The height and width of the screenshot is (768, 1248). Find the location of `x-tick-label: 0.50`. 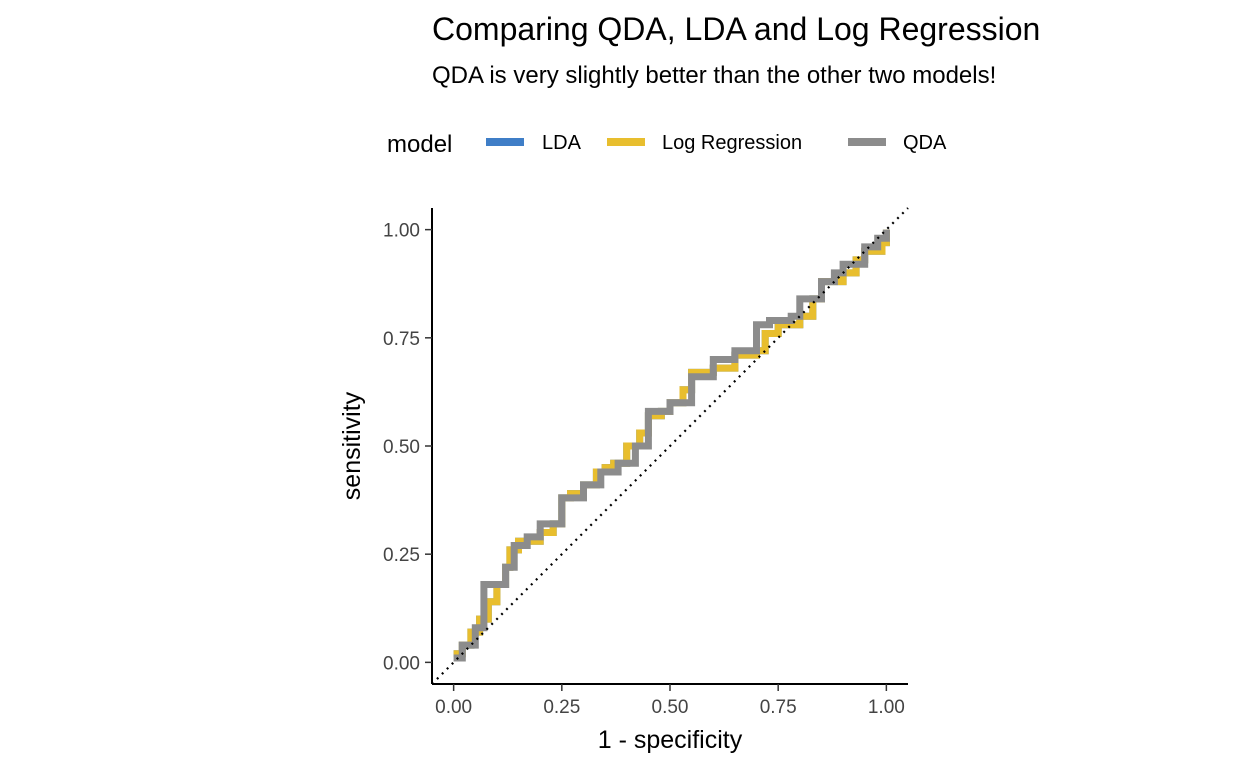

x-tick-label: 0.50 is located at coordinates (670, 707).